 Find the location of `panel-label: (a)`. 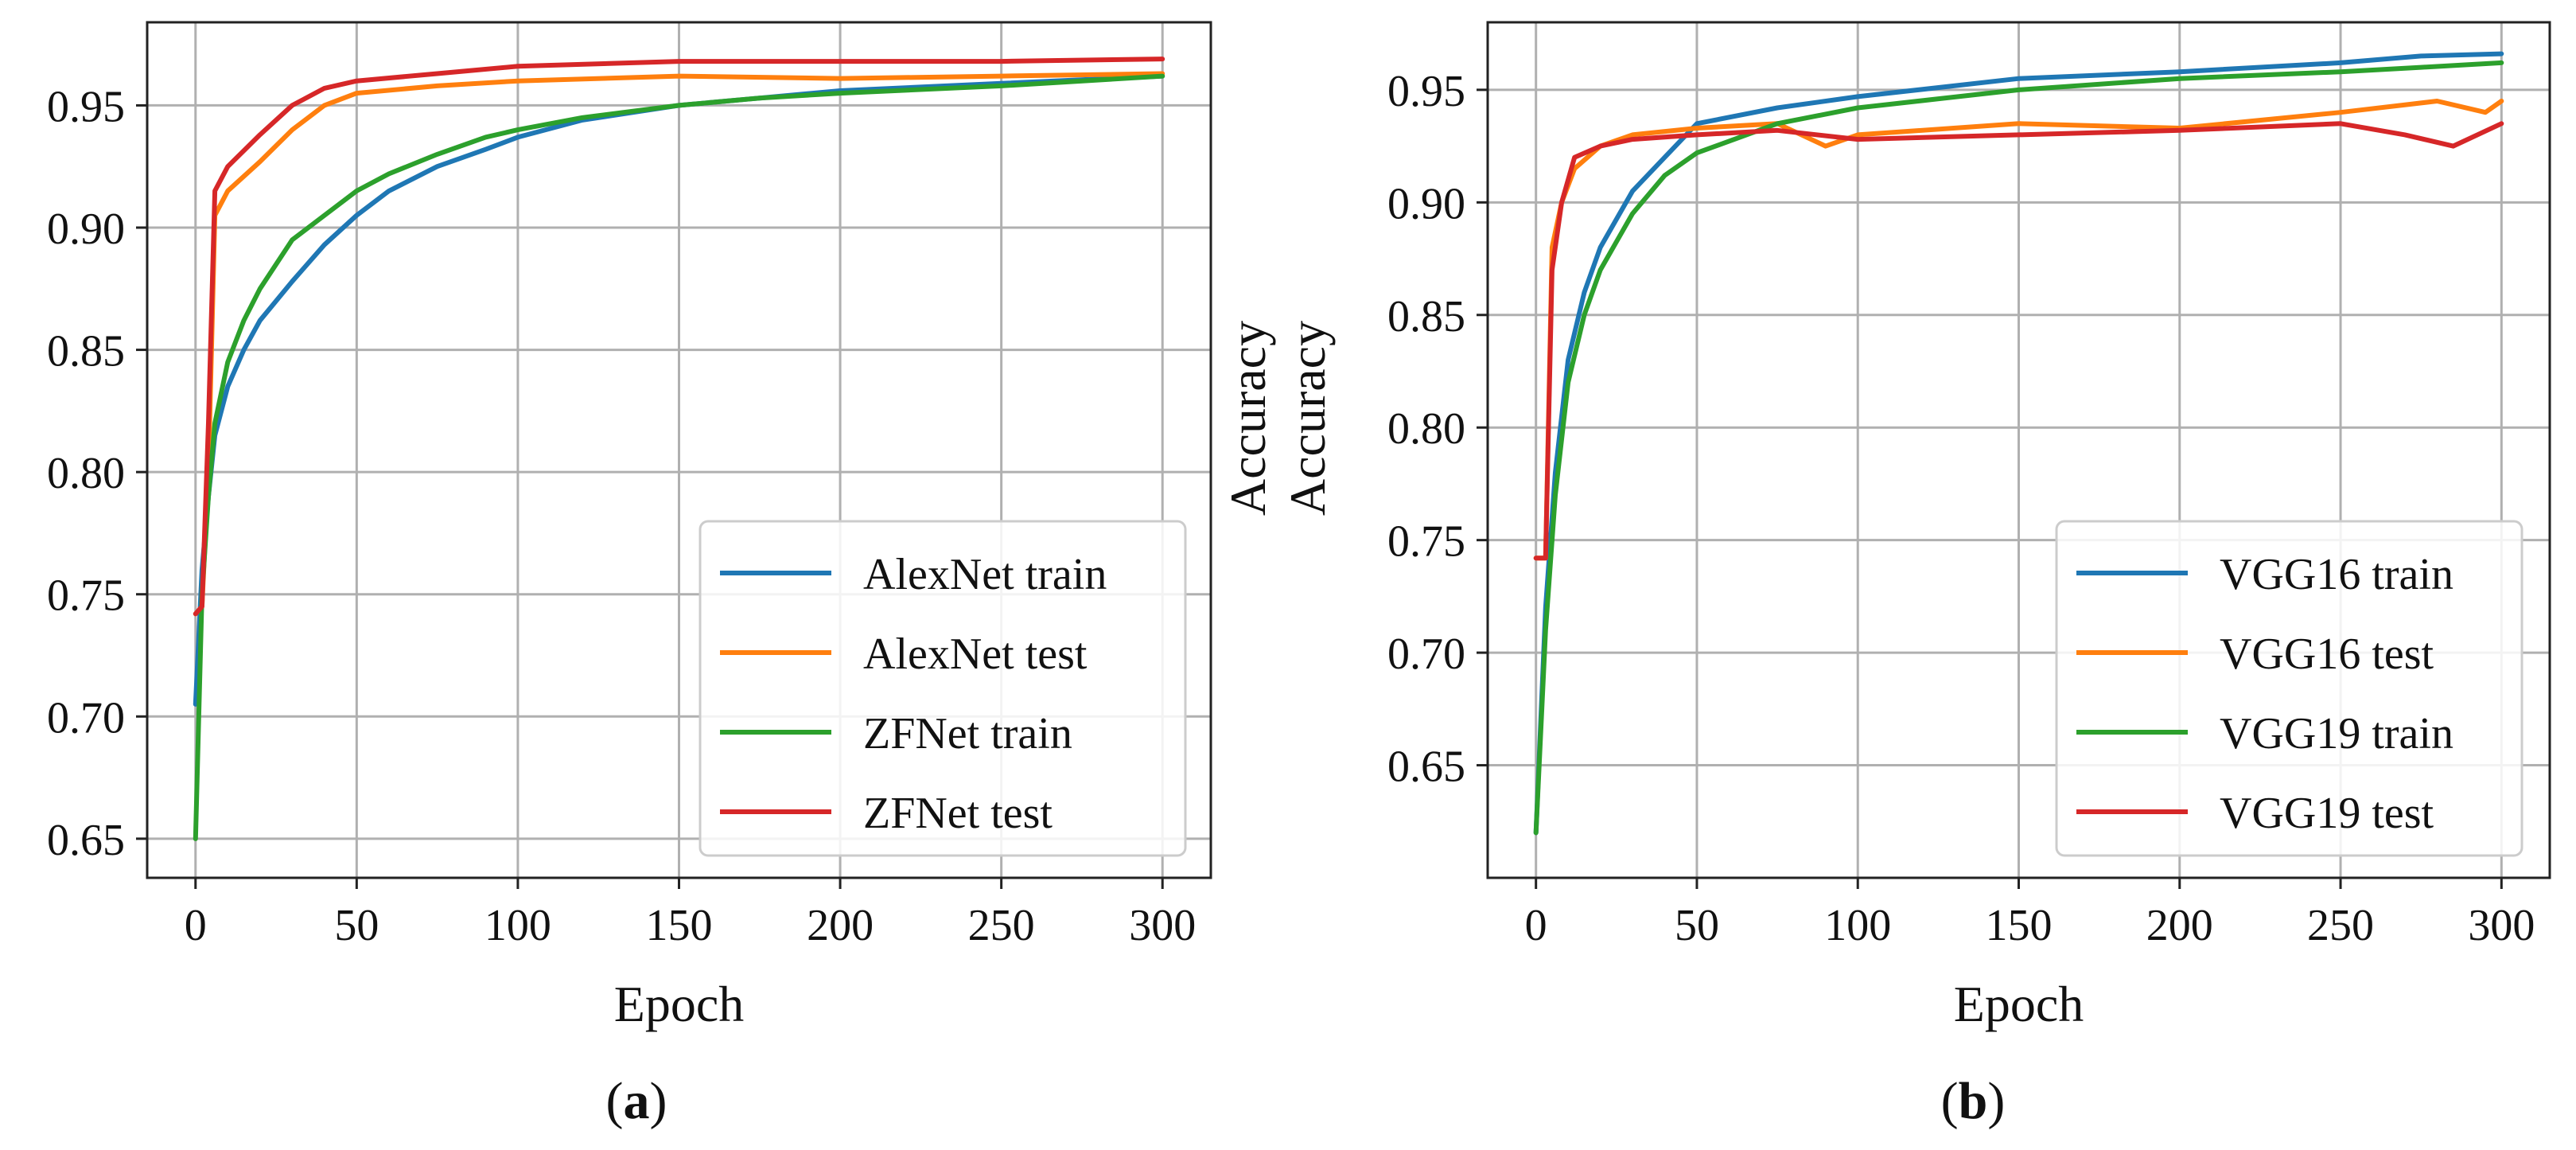

panel-label: (a) is located at coordinates (637, 1101).